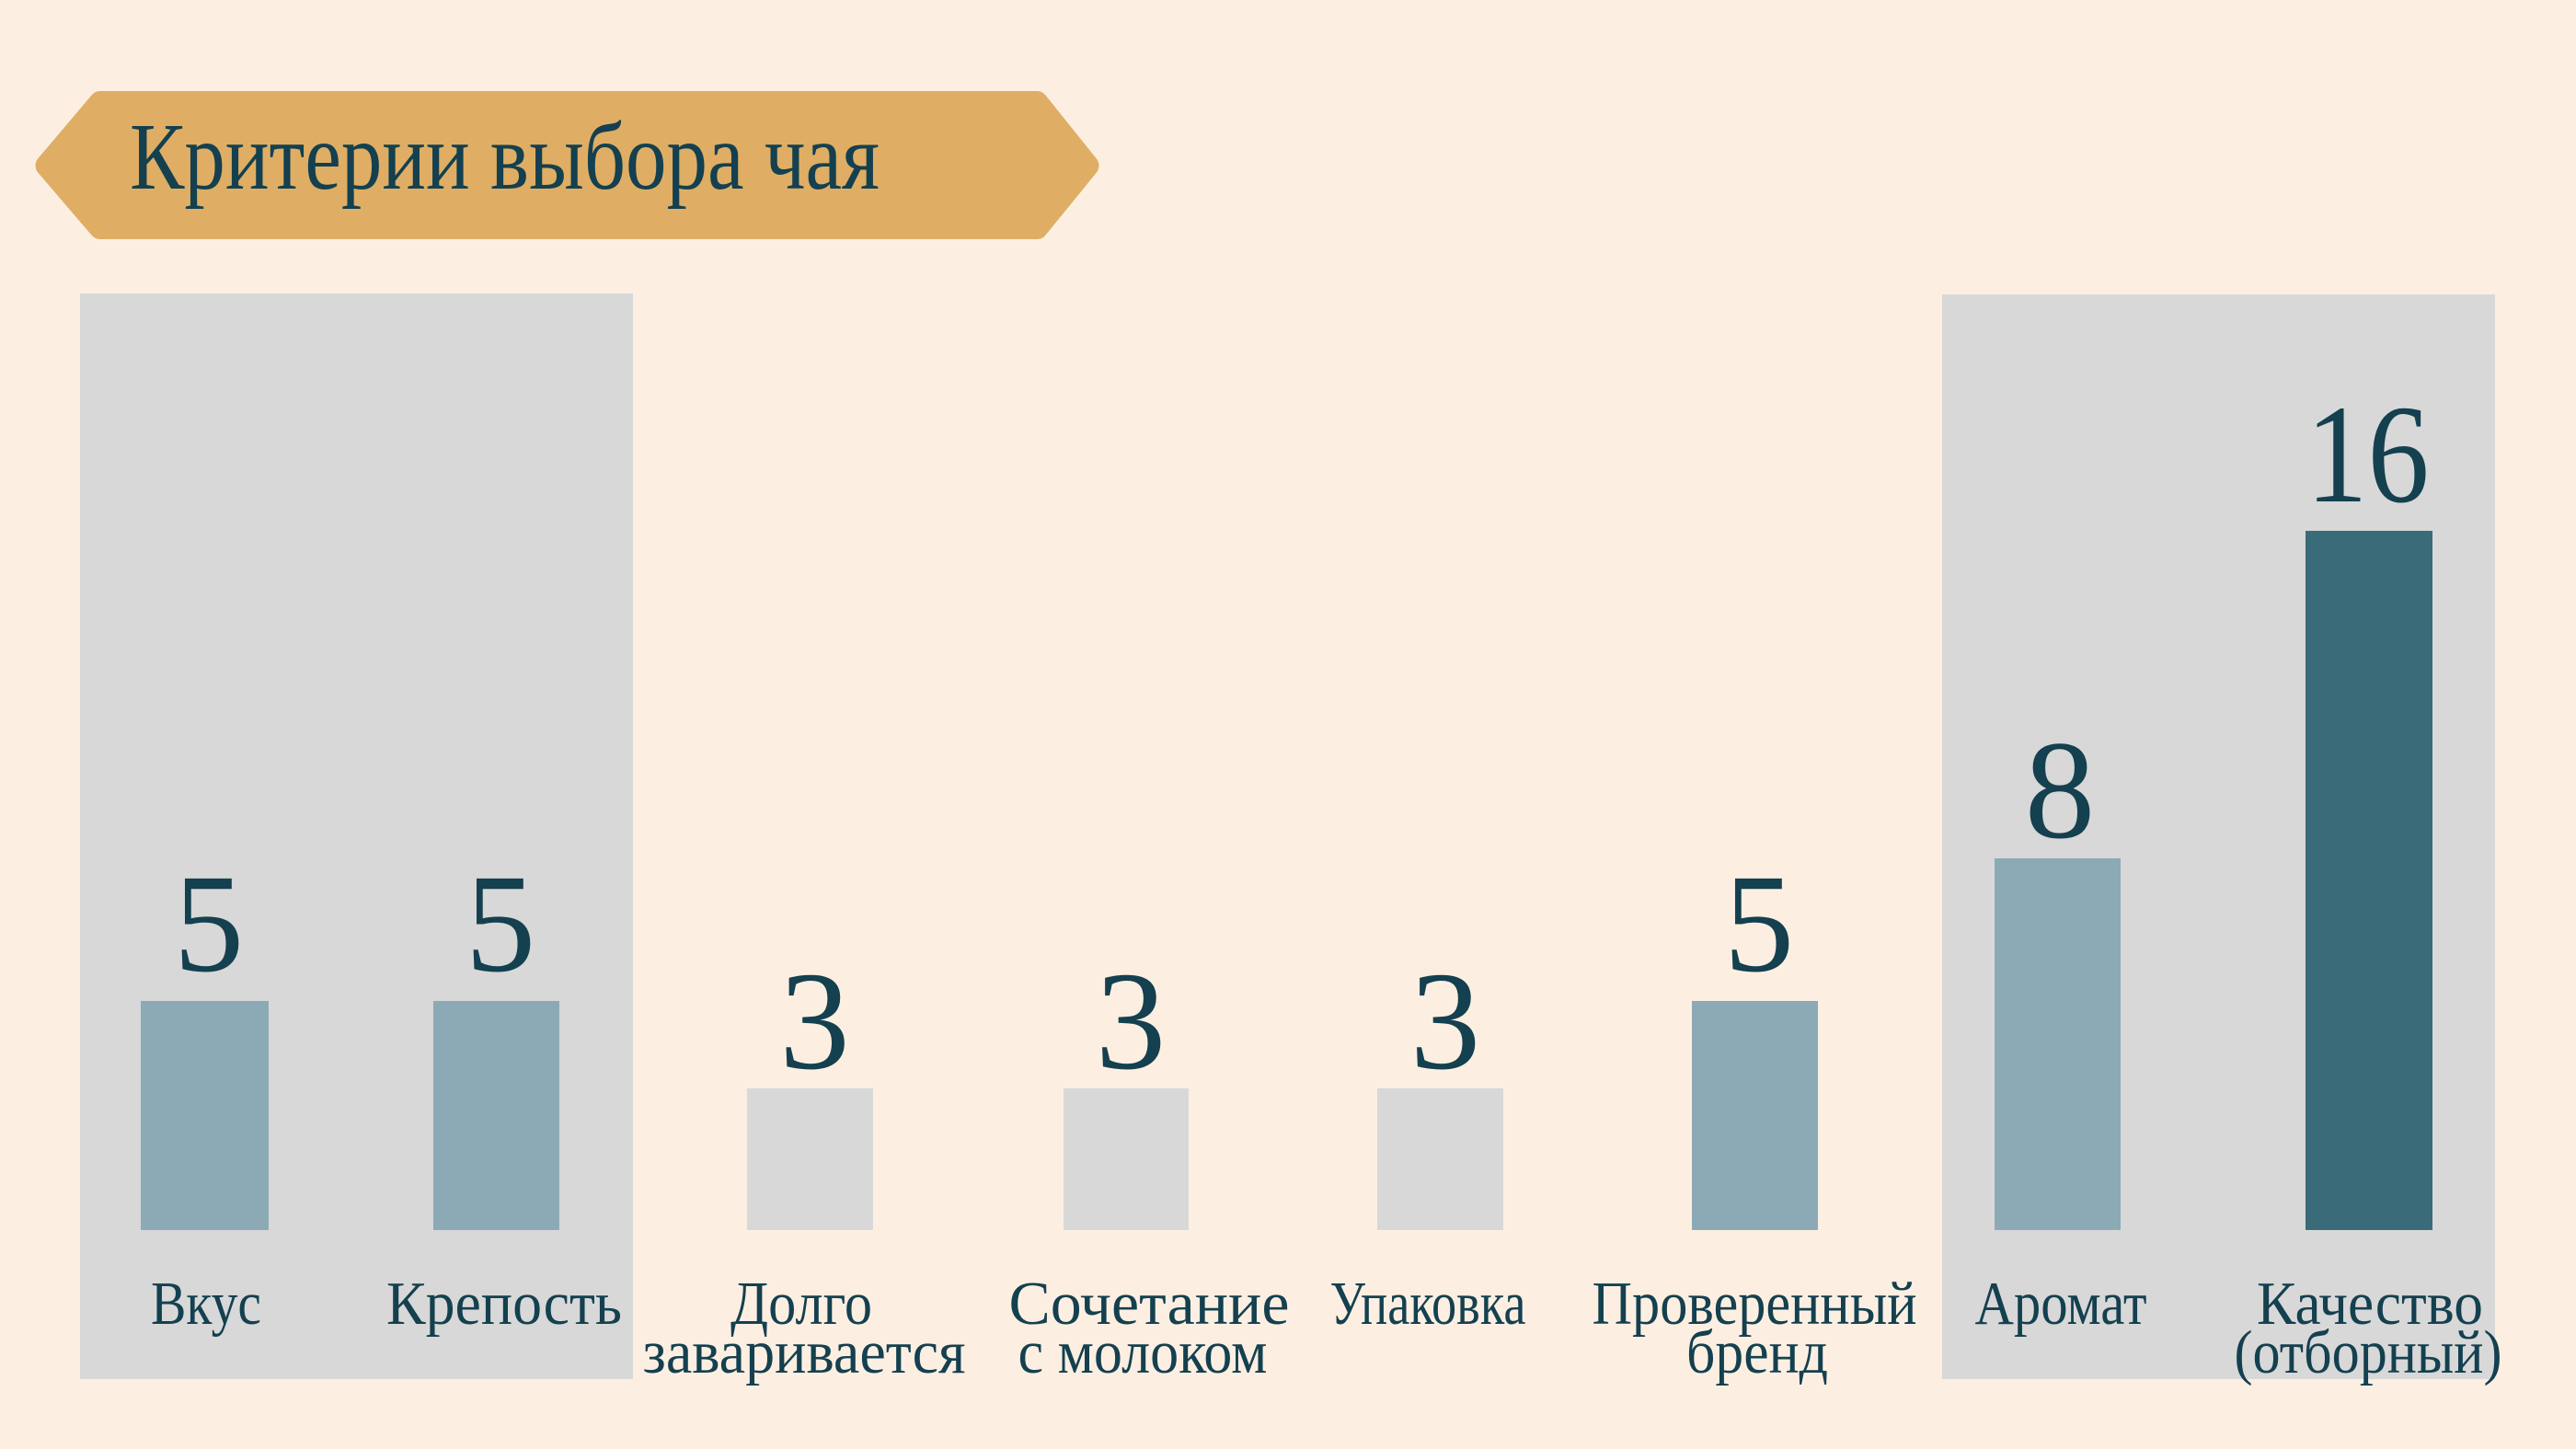 This screenshot has height=1449, width=2576. I want to click on svg-text: бренд, so click(1757, 1352).